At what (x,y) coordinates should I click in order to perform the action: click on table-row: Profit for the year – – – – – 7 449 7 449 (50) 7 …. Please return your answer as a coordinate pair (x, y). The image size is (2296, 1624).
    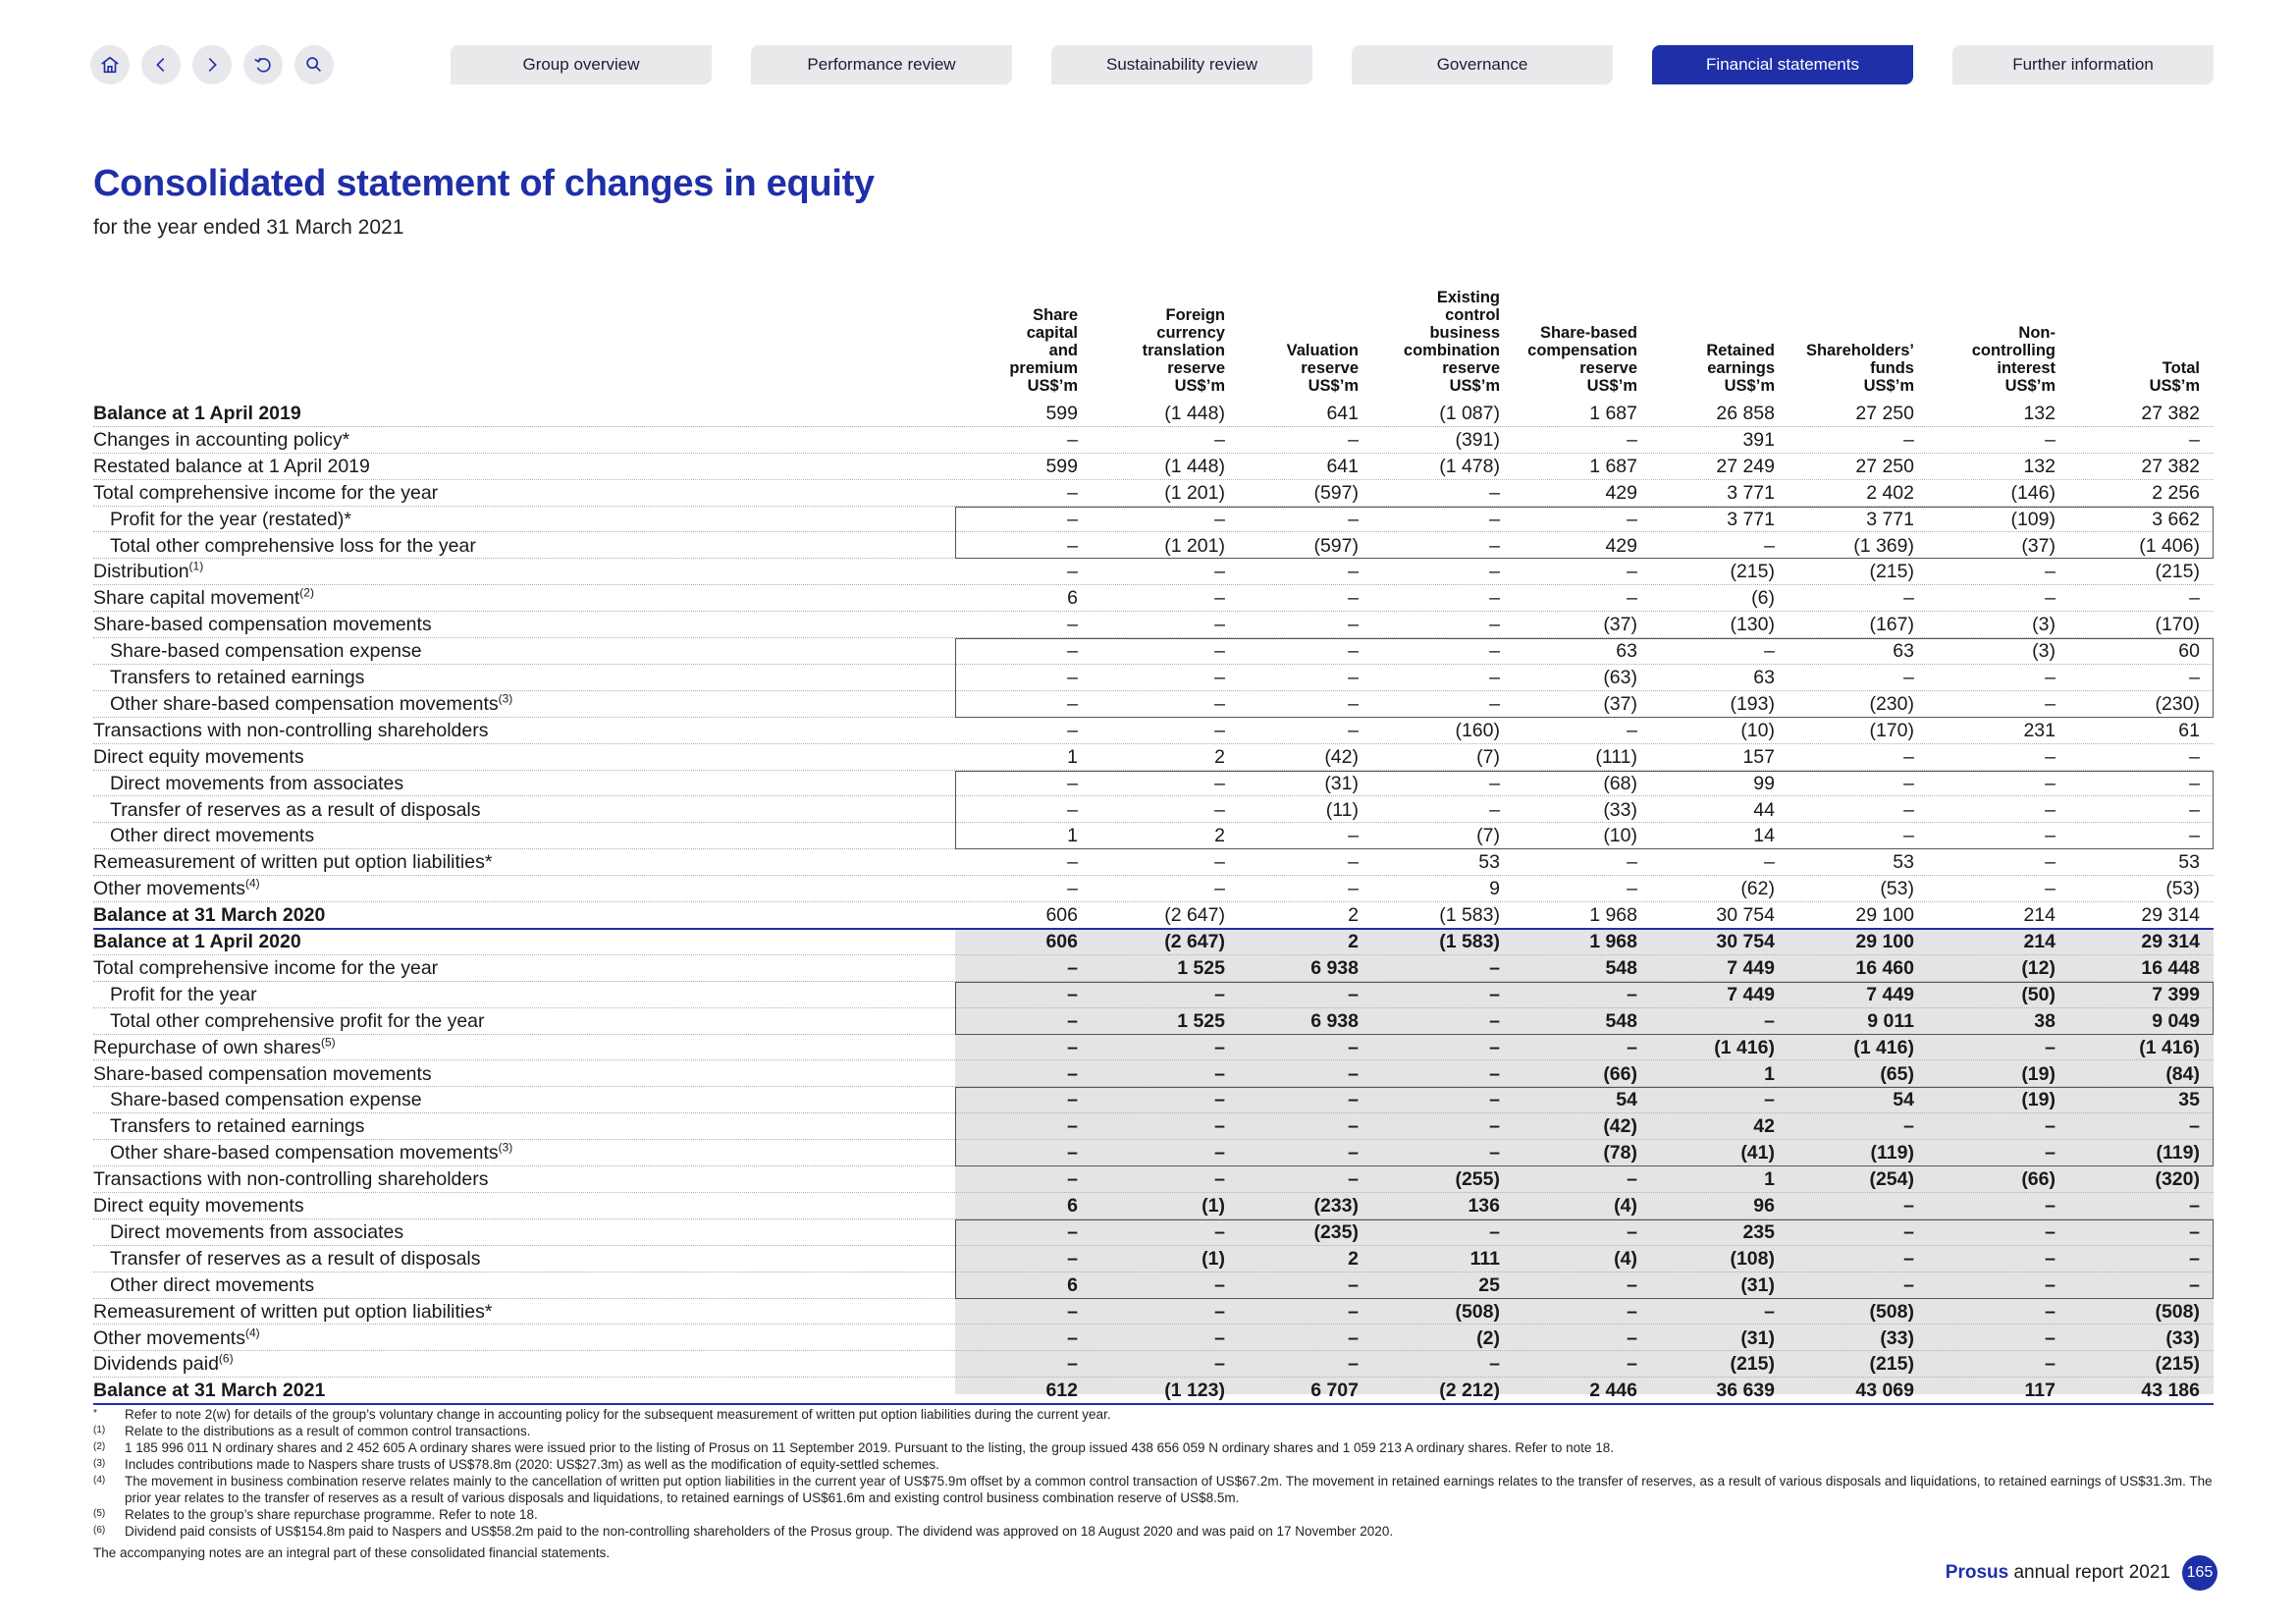
    Looking at the image, I should click on (1148, 995).